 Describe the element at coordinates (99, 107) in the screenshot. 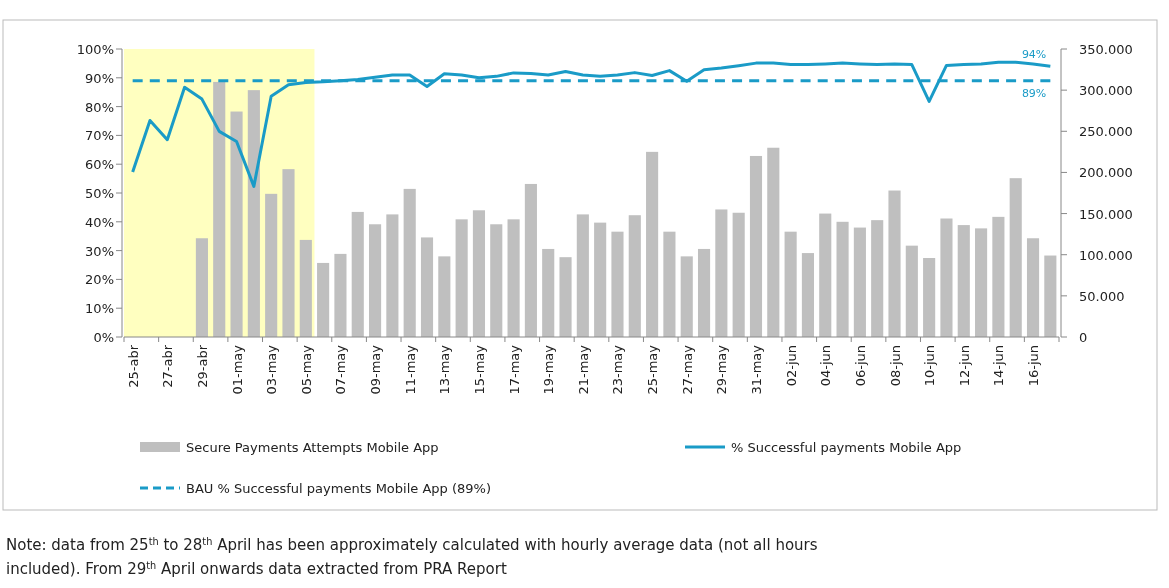

I see `y-tick-label: 80%` at that location.